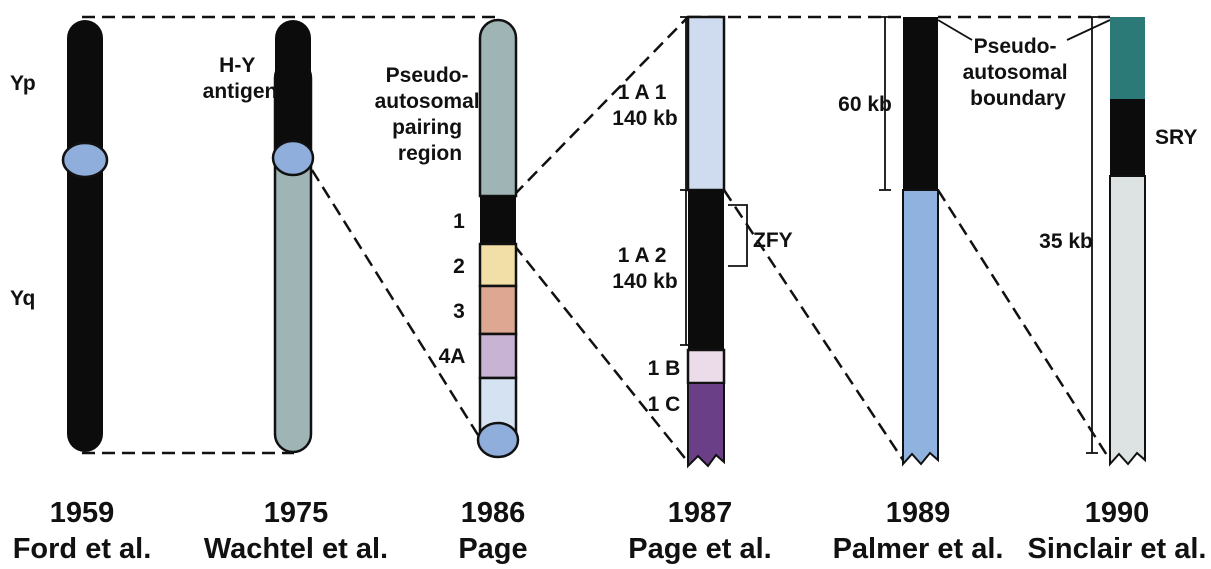 This screenshot has height=569, width=1211. I want to click on chromosome-1975-p-arm, so click(293, 90).